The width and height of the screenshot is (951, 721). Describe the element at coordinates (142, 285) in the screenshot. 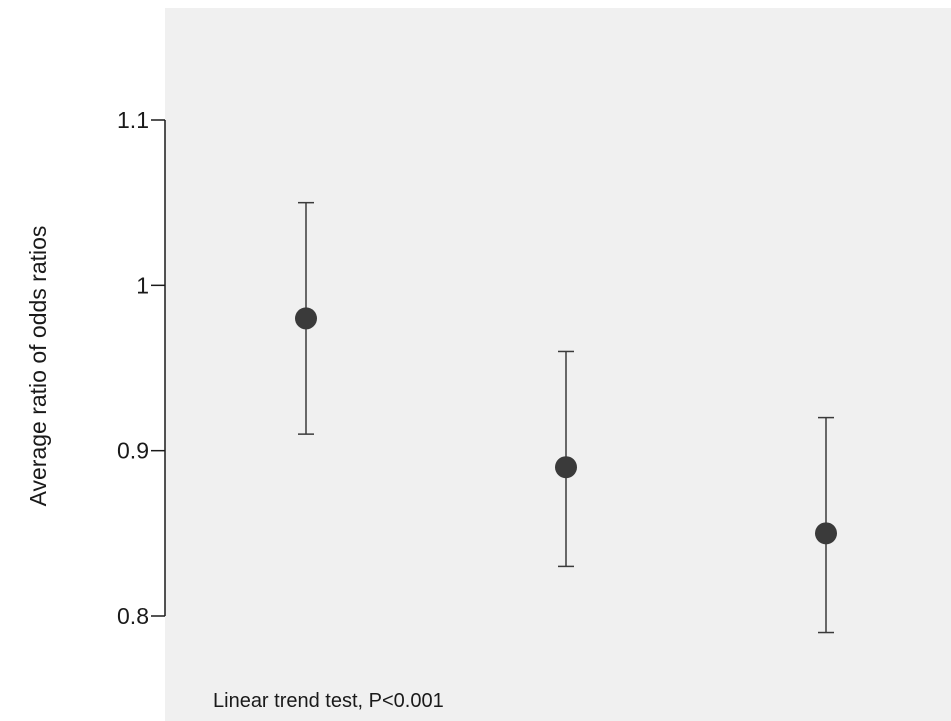

I see `y-tick-label: 1` at that location.